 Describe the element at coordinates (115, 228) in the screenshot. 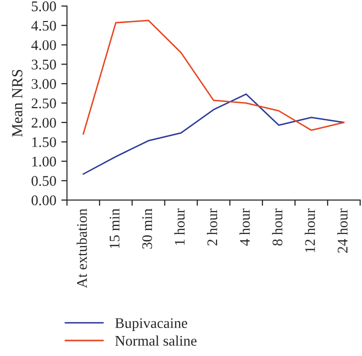

I see `x-tick-label: 15 min` at that location.